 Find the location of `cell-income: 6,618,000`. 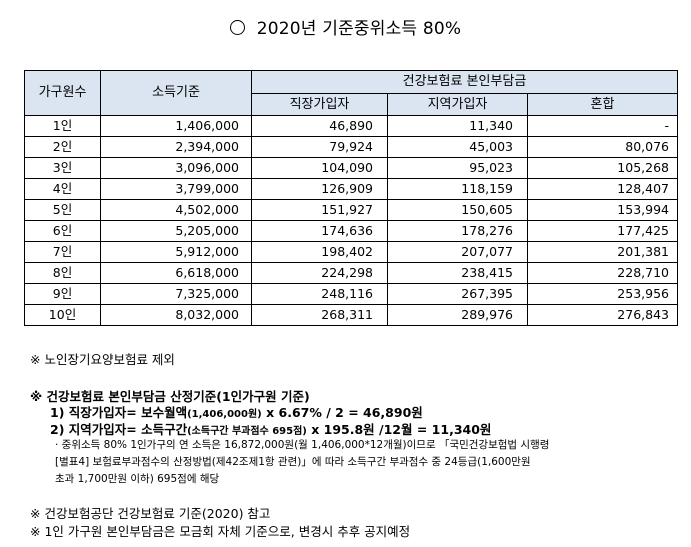

cell-income: 6,618,000 is located at coordinates (176, 273).